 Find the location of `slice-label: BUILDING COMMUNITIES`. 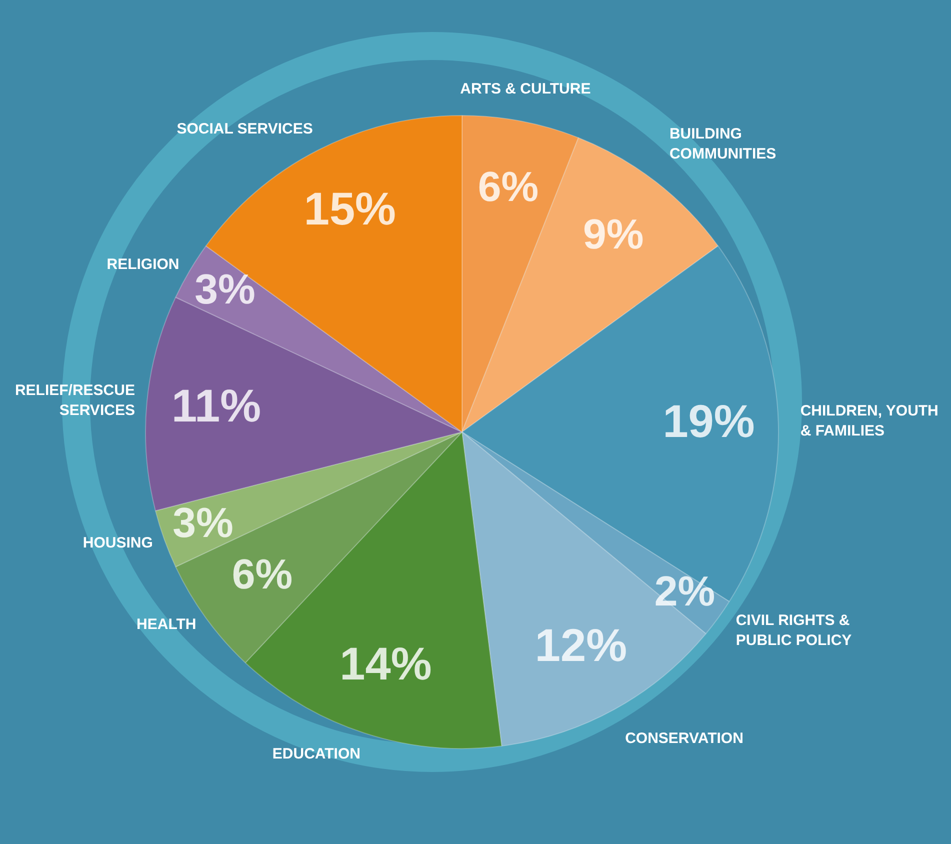

slice-label: BUILDING COMMUNITIES is located at coordinates (722, 144).